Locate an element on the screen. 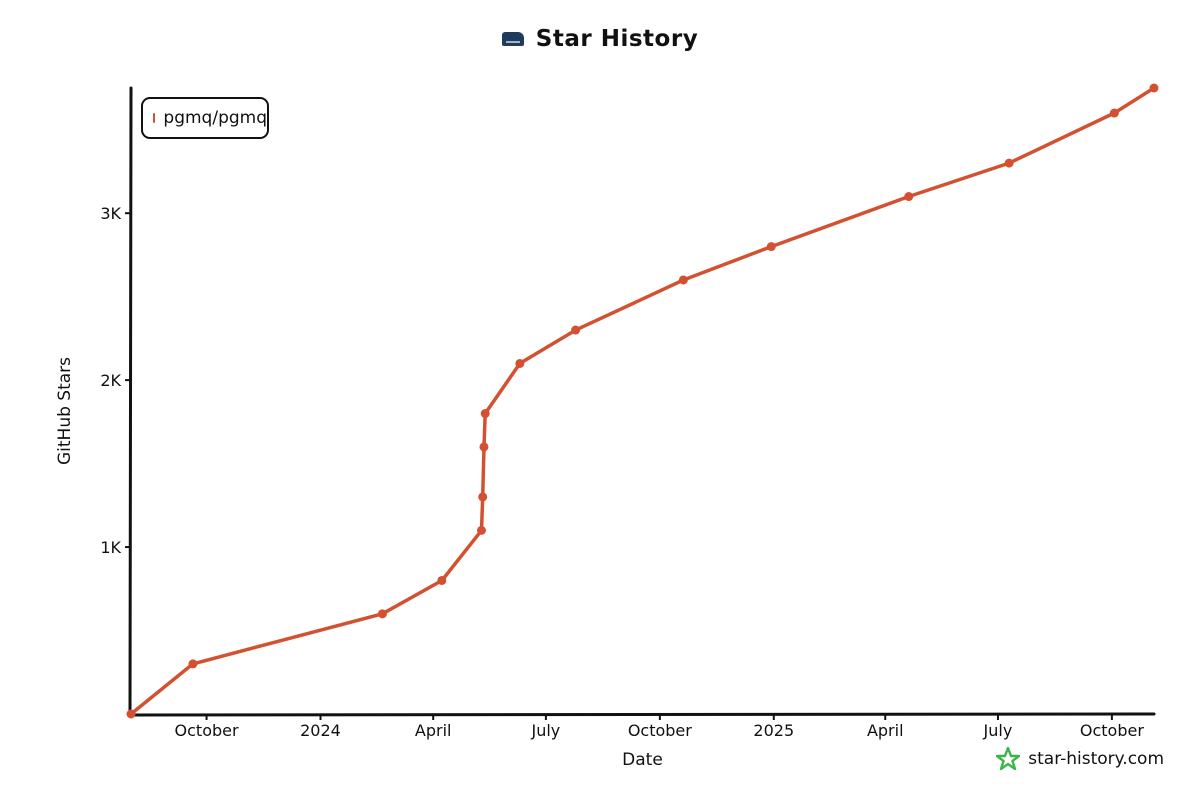 This screenshot has height=793, width=1200. y-axis-label: GitHub Stars is located at coordinates (65, 411).